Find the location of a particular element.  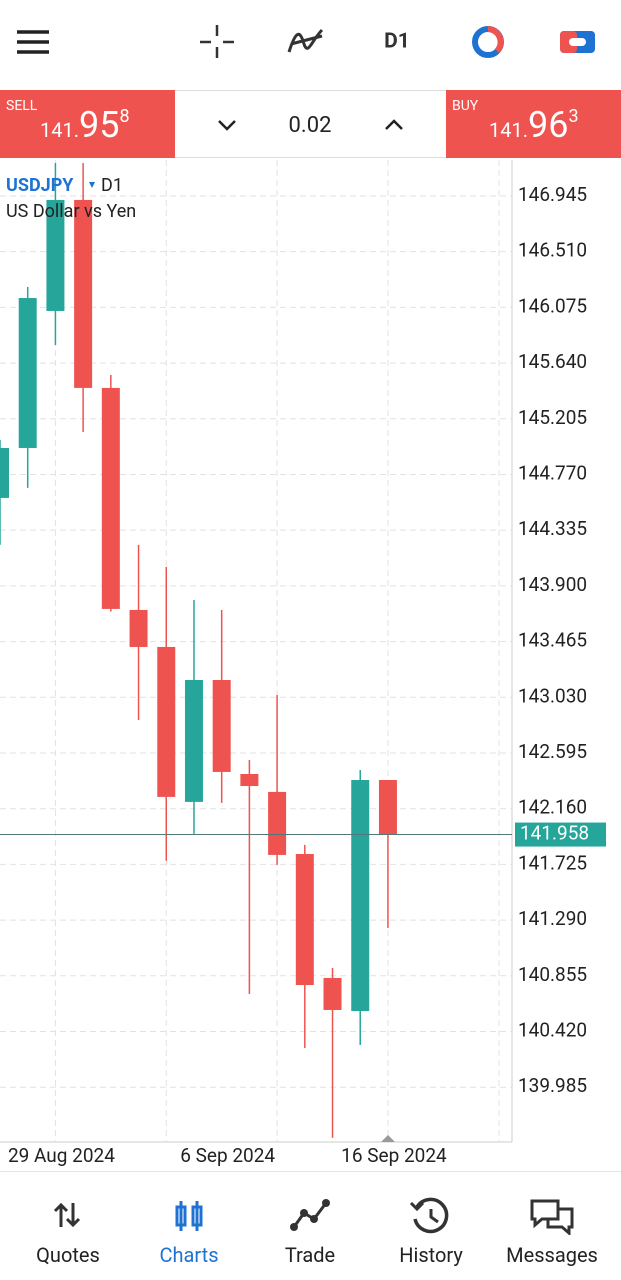

nav-divider is located at coordinates (310, 1171).